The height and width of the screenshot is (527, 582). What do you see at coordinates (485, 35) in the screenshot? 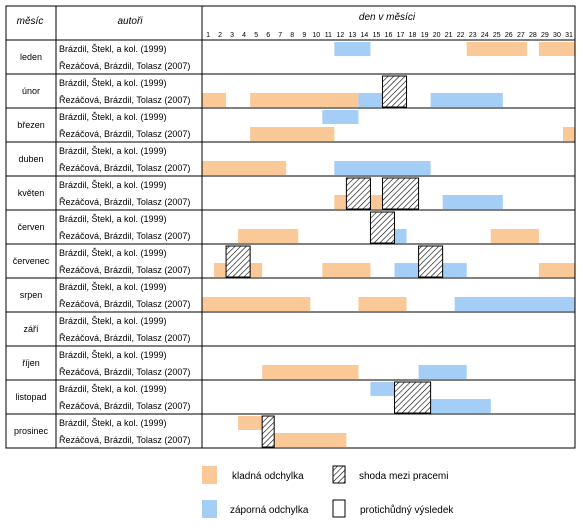
I see `day-label: 24` at bounding box center [485, 35].